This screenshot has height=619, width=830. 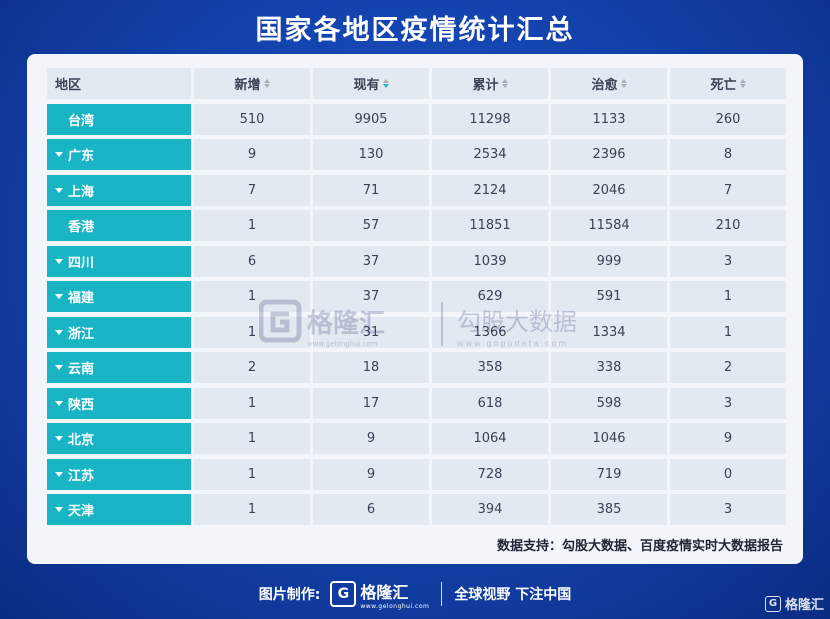 What do you see at coordinates (415, 30) in the screenshot?
I see `page-title: 国家各地区疫情统计汇总` at bounding box center [415, 30].